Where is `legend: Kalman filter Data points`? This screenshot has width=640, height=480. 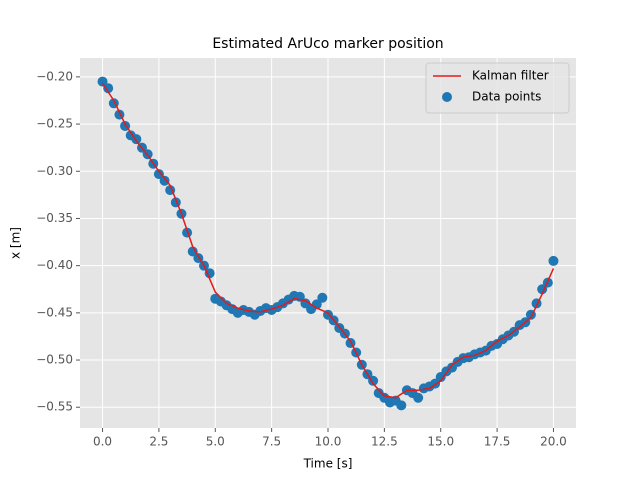 legend: Kalman filter Data points is located at coordinates (497, 88).